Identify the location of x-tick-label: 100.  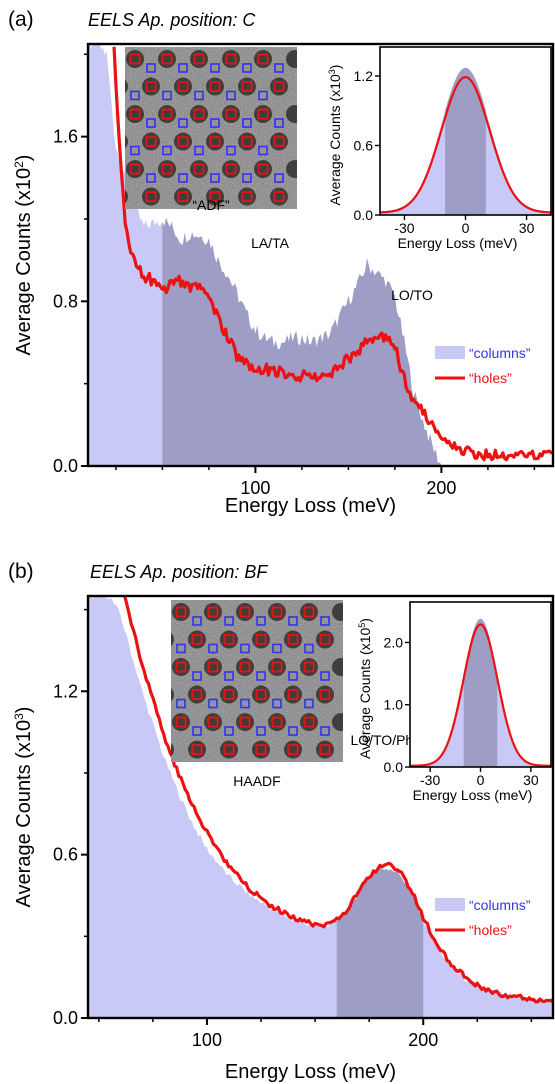
(207, 1040).